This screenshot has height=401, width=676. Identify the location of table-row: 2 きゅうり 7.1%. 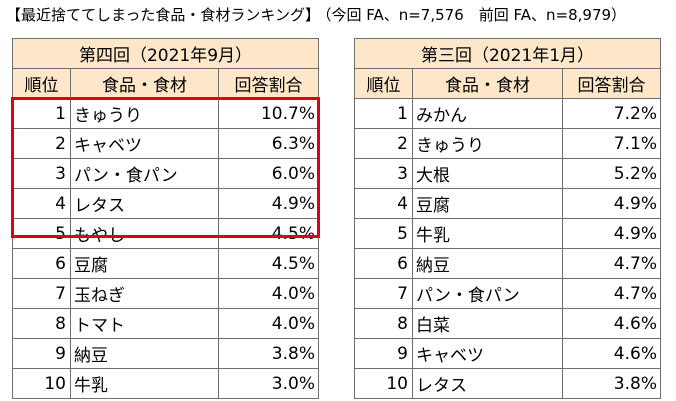
(507, 143).